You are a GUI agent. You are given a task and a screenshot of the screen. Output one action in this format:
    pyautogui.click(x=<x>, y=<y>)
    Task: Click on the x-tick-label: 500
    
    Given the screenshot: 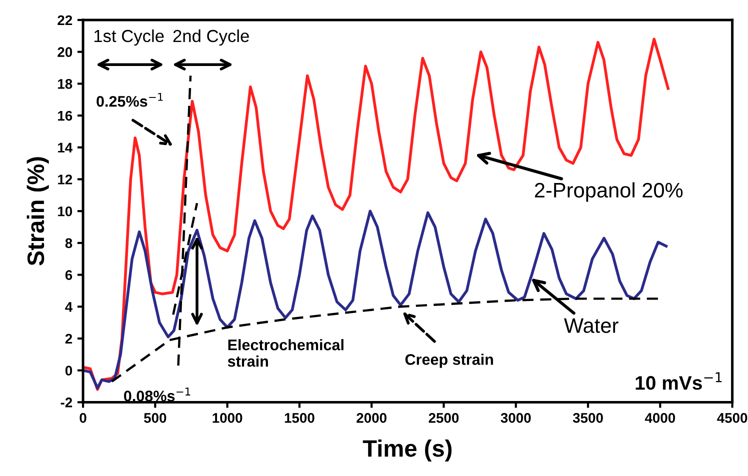 What is the action you would take?
    pyautogui.click(x=155, y=418)
    